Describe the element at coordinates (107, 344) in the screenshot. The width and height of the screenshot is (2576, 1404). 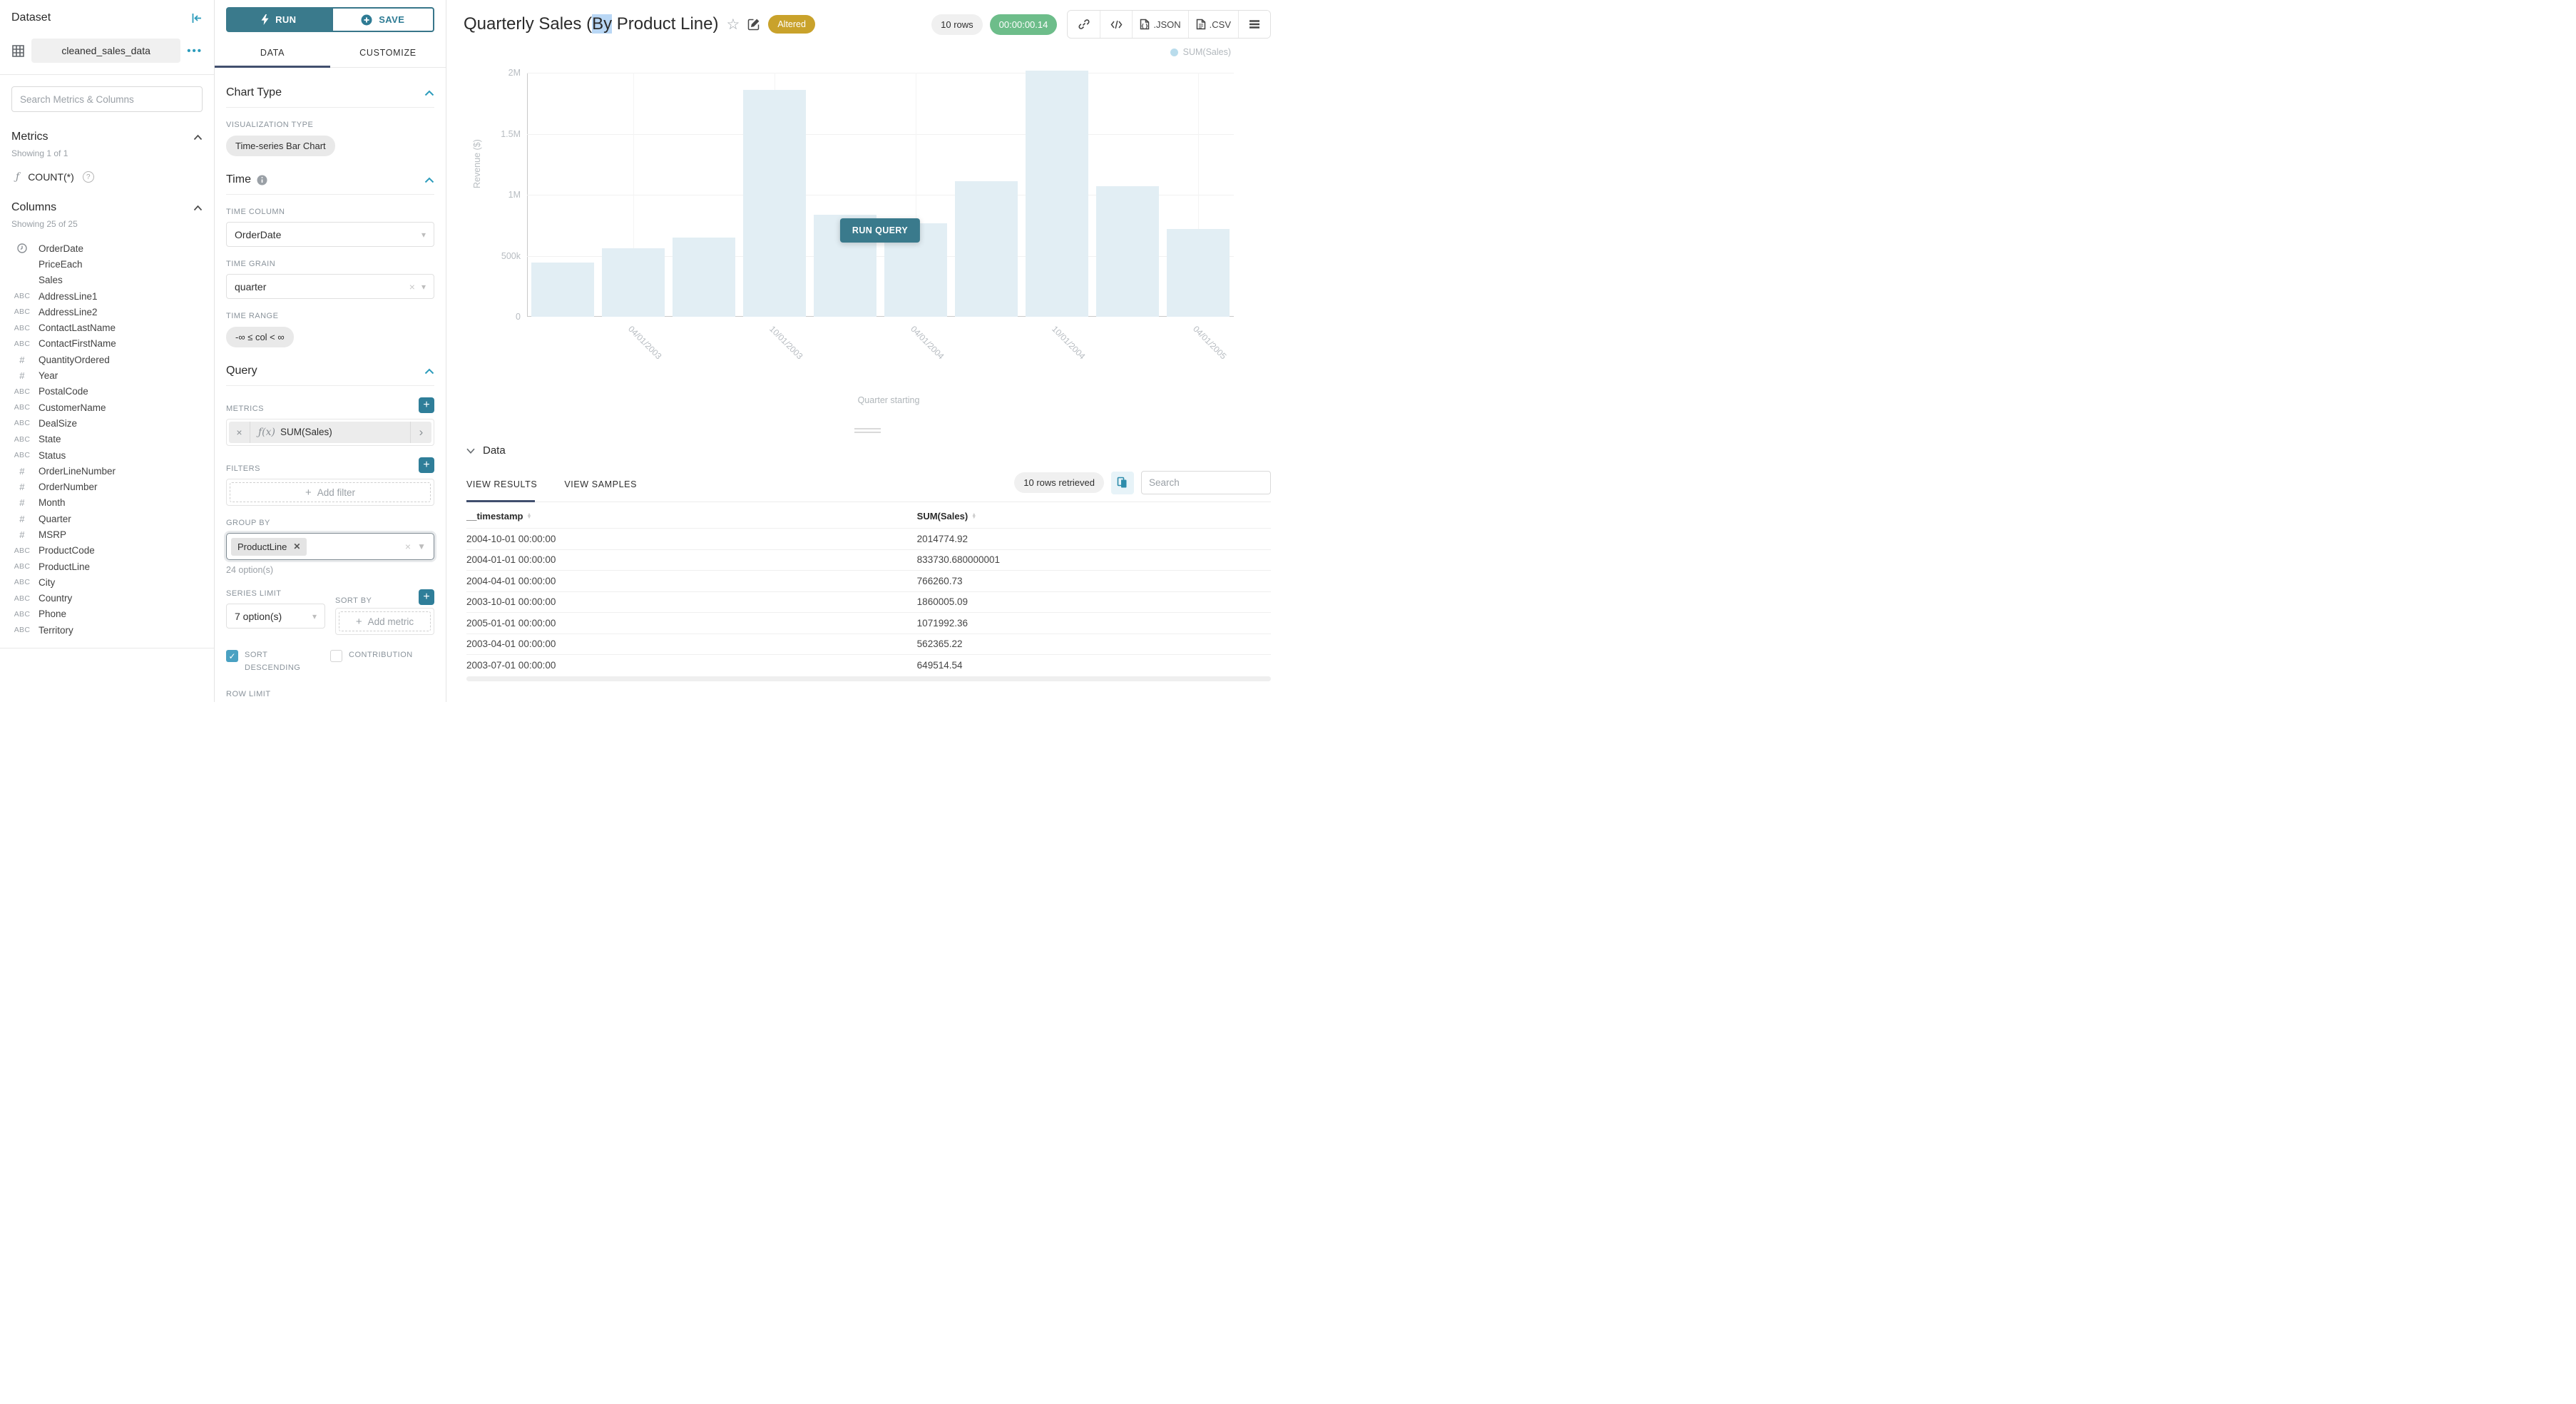
I see `column-item: ABC ContactFirstName` at that location.